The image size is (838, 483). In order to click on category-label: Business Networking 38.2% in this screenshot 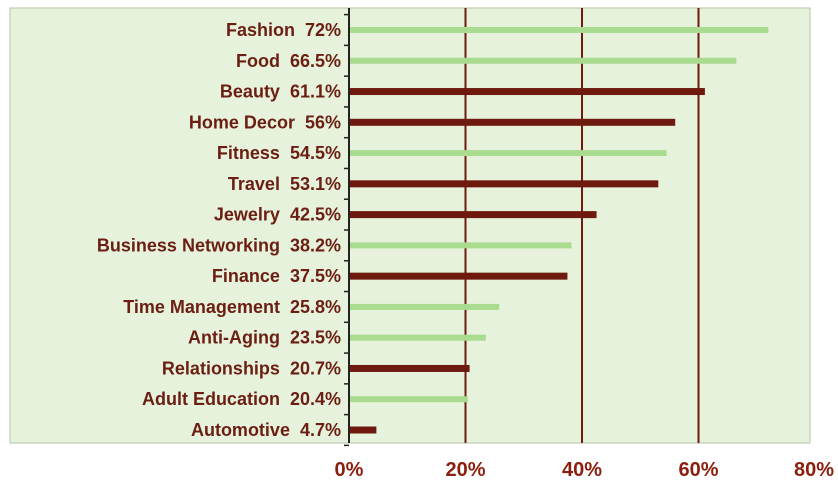, I will do `click(219, 245)`.